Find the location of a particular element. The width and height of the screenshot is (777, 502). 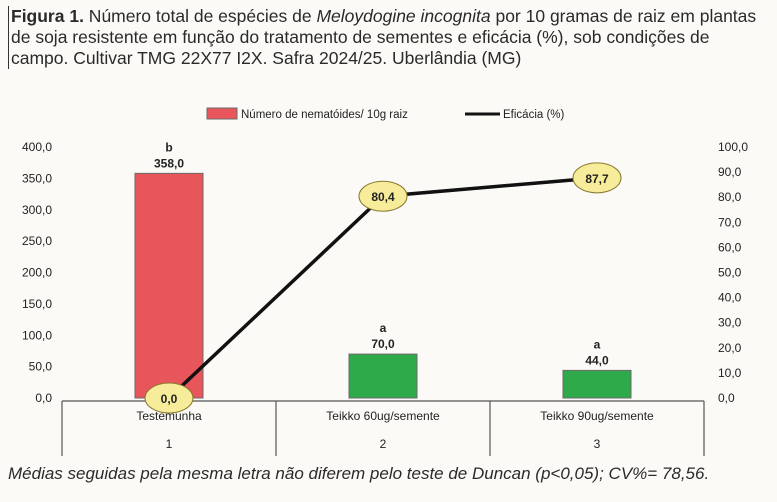

figure-label: Figura 1. is located at coordinates (47, 16).